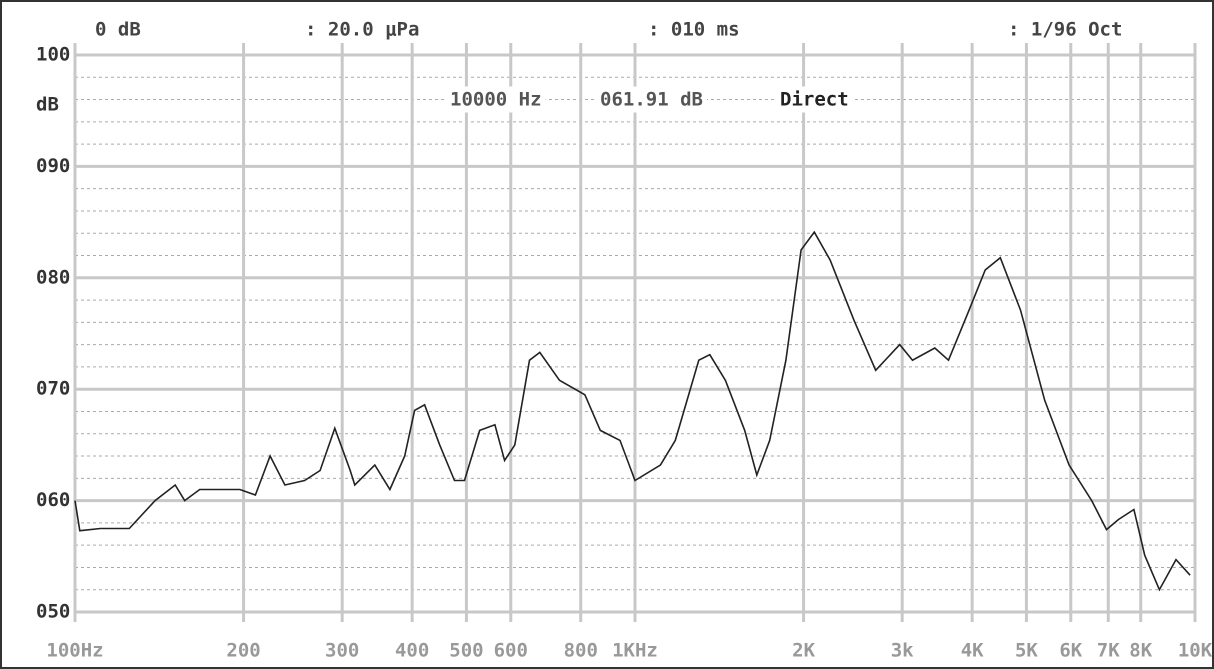 The image size is (1214, 669). What do you see at coordinates (803, 651) in the screenshot?
I see `x-tick-label: 2K` at bounding box center [803, 651].